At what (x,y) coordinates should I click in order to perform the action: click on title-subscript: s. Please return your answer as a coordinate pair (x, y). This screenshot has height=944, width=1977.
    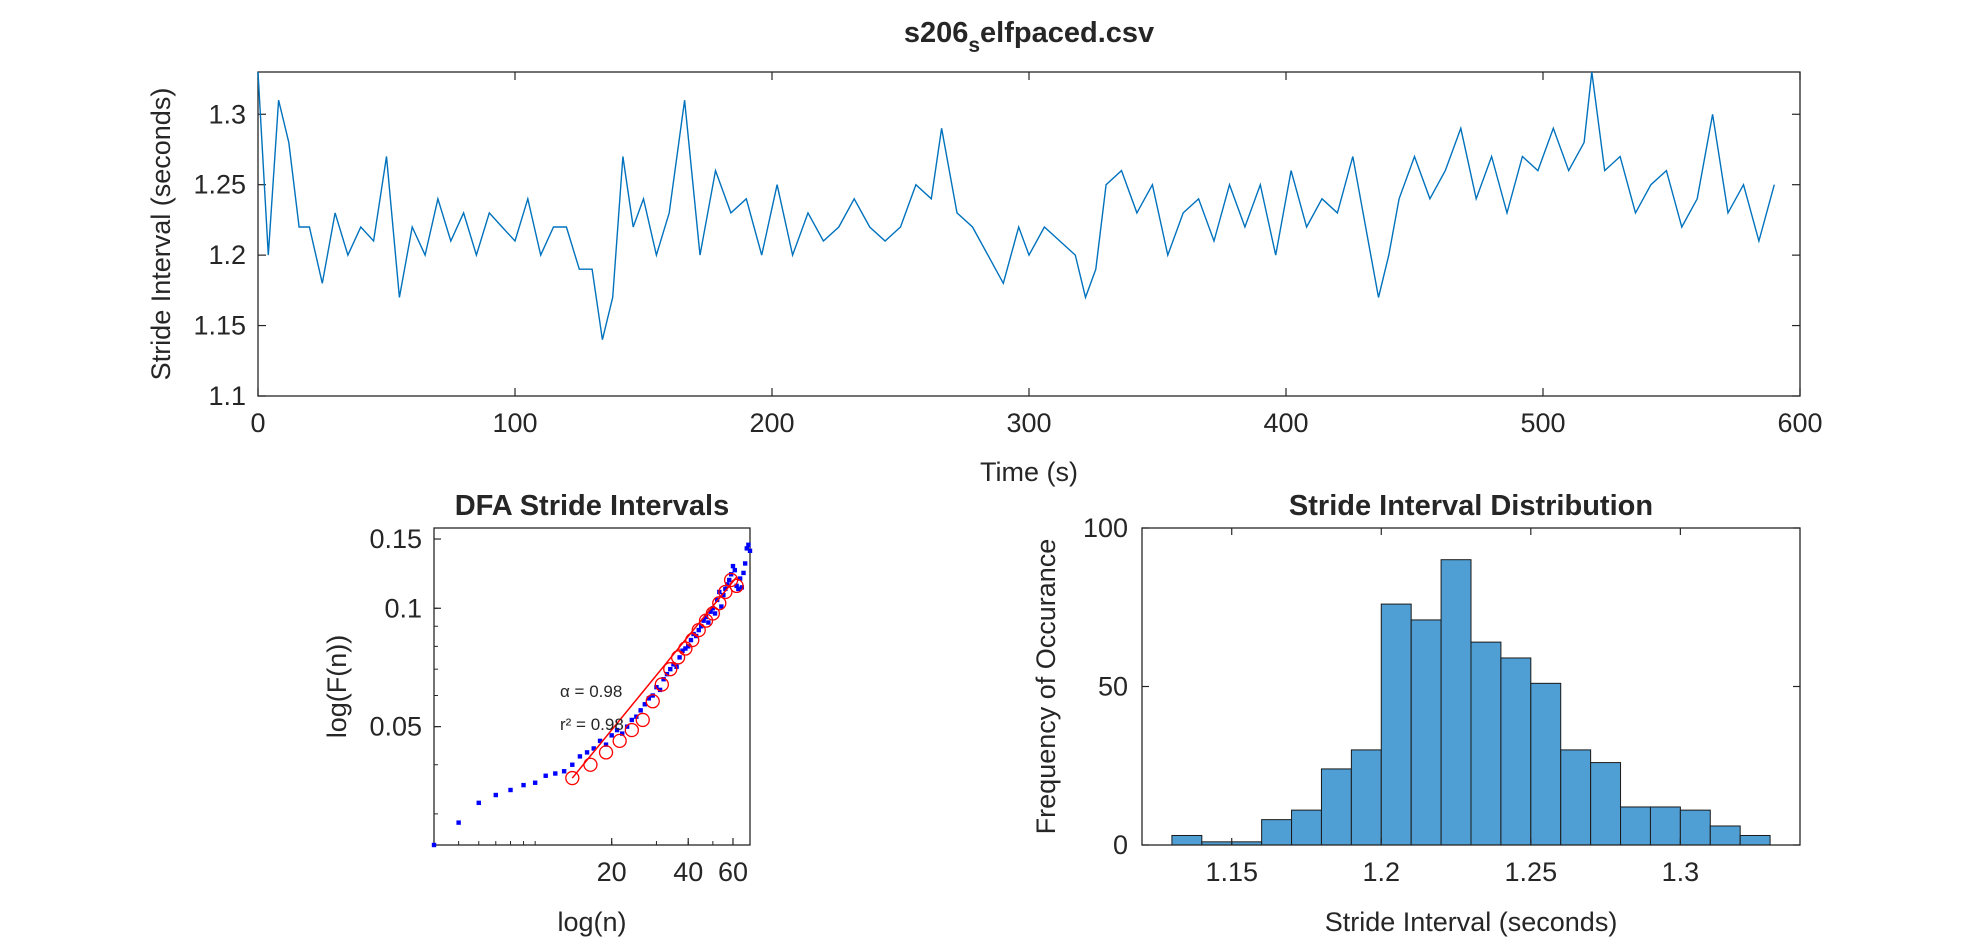
    Looking at the image, I should click on (974, 45).